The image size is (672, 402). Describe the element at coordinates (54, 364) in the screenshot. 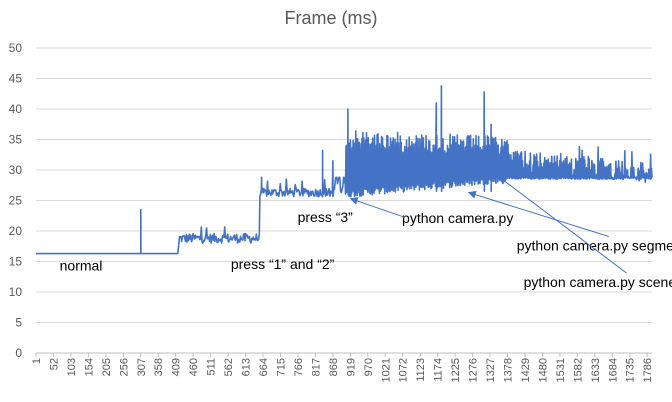

I see `x-tick-label: 52` at that location.